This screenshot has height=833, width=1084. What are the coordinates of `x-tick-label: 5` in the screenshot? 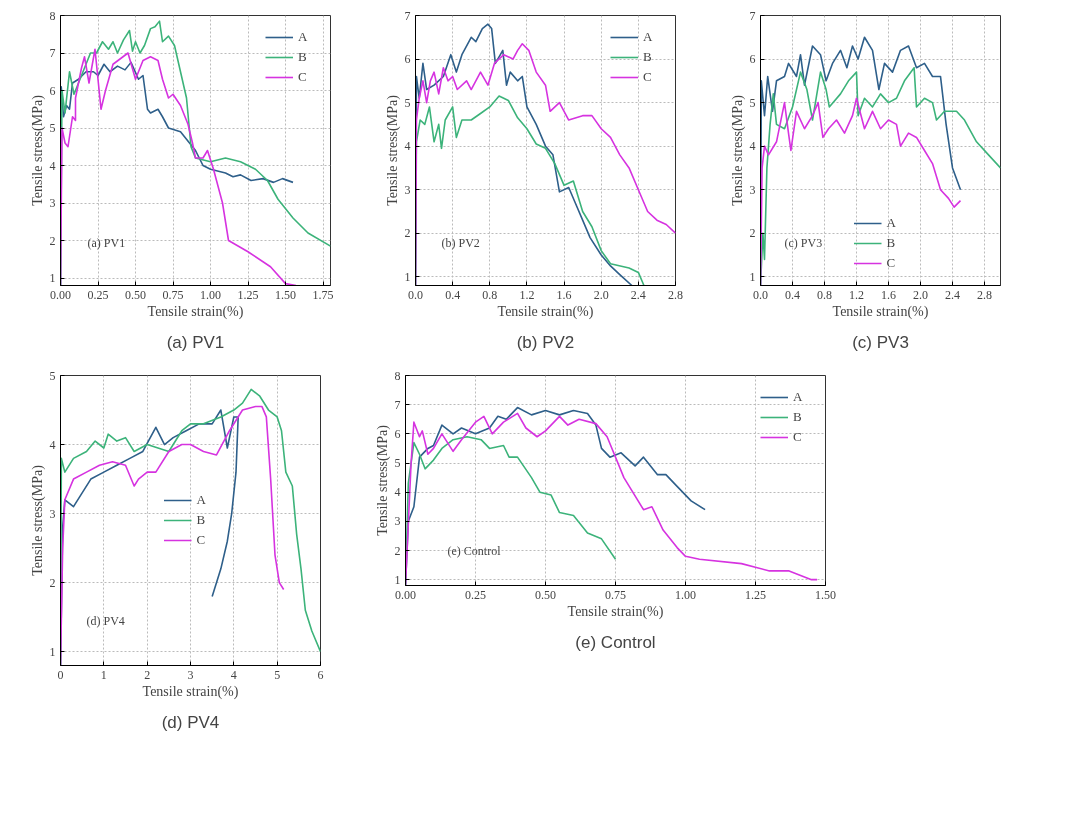 It's located at (277, 674).